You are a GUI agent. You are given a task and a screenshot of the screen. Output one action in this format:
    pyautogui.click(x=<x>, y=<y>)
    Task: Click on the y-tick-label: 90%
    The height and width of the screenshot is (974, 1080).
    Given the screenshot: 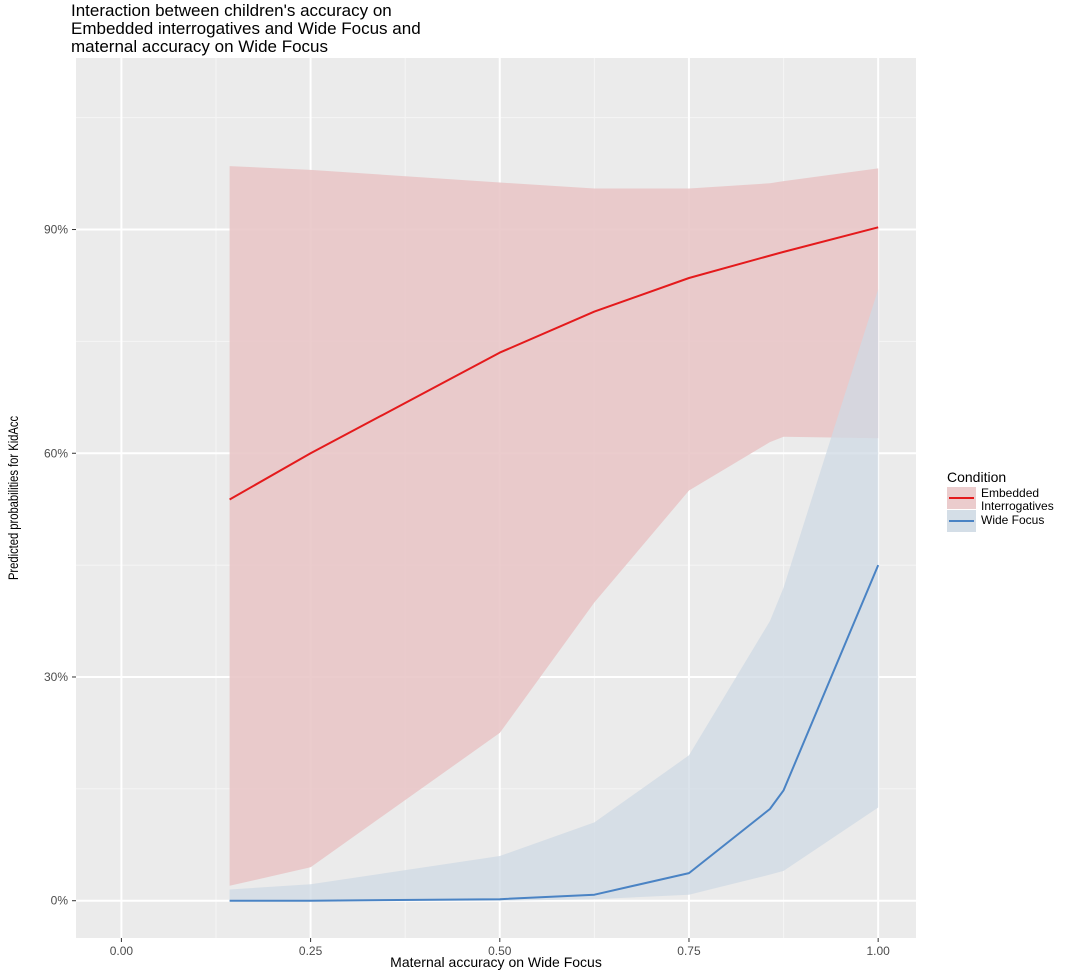 What is the action you would take?
    pyautogui.click(x=56, y=230)
    